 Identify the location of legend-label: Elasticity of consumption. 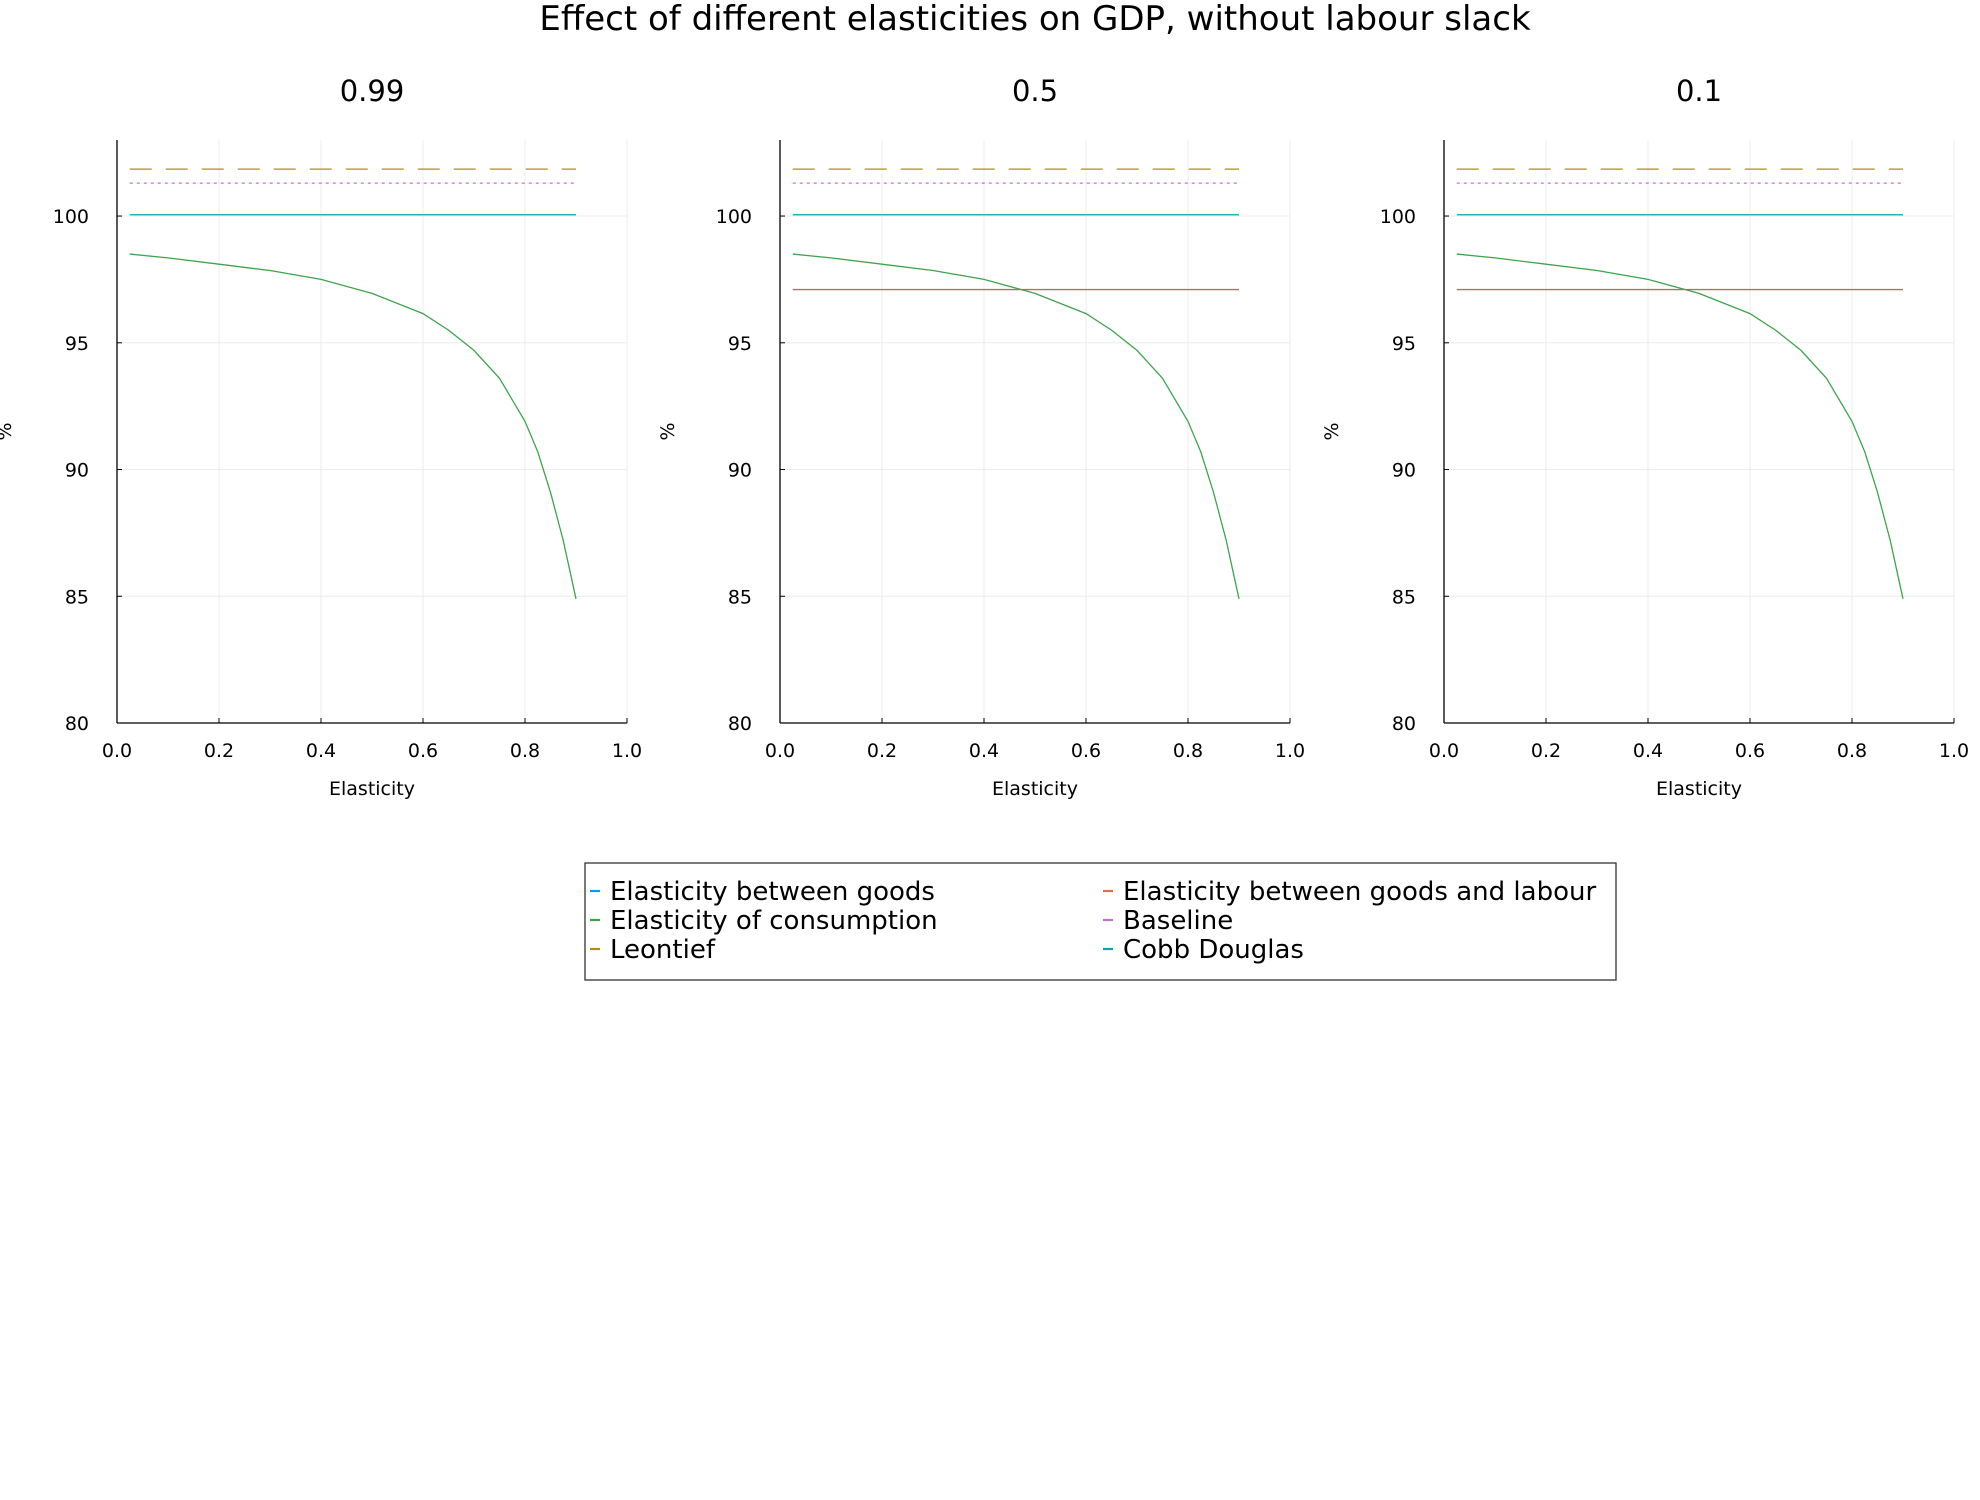
(774, 921).